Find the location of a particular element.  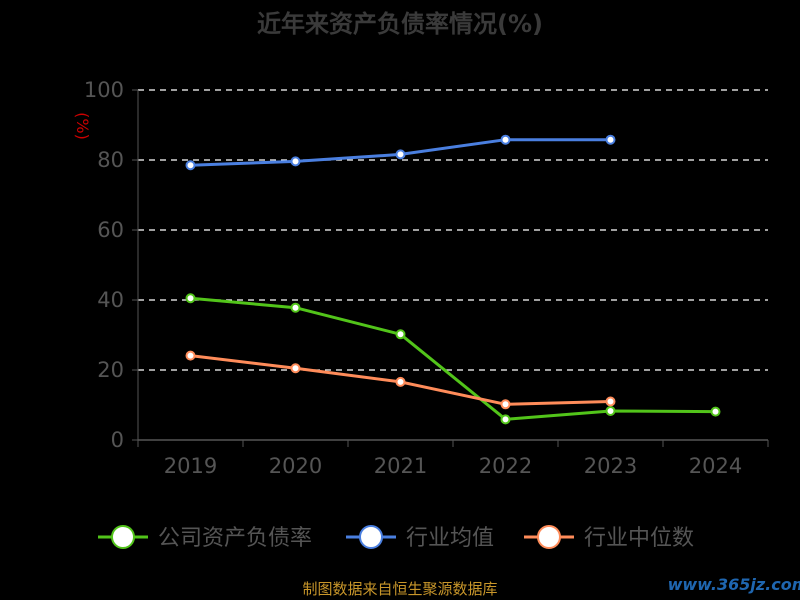

y-tick-label: 80 is located at coordinates (110, 160).